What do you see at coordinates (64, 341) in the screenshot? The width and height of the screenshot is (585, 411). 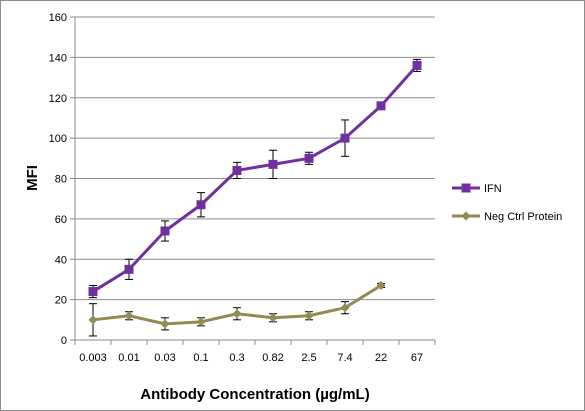 I see `y-tick-label: 0` at bounding box center [64, 341].